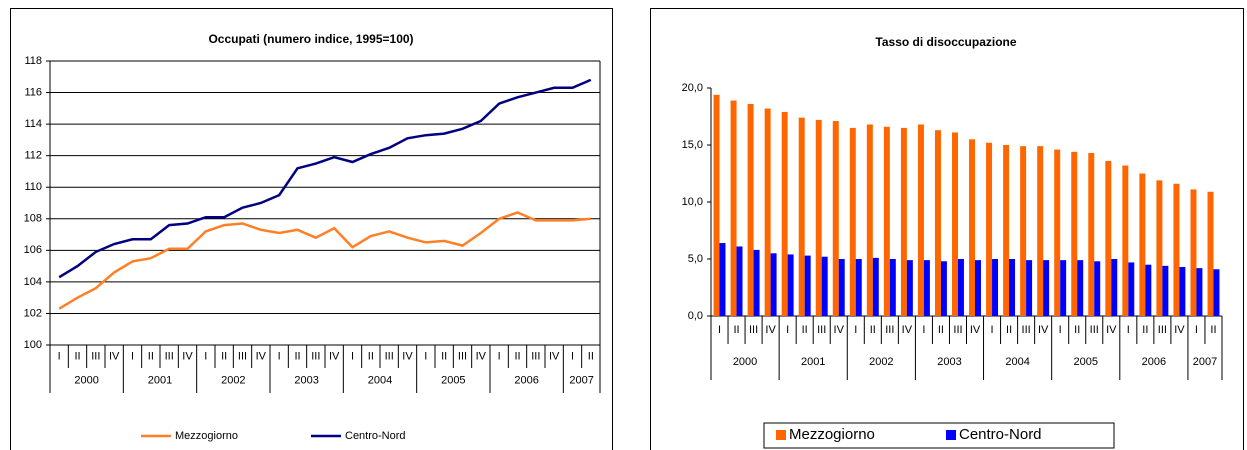 The width and height of the screenshot is (1247, 450). I want to click on line, so click(324, 260).